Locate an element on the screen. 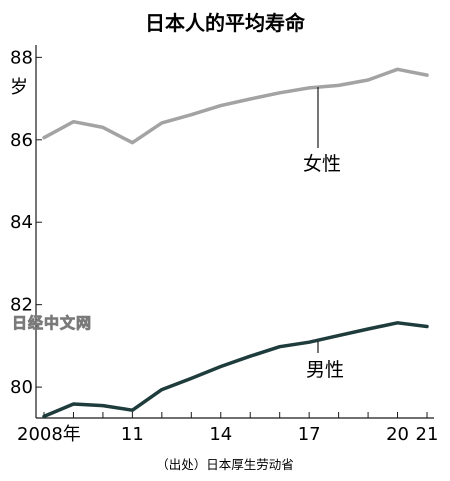 The height and width of the screenshot is (481, 450). series-label-female: 女性 is located at coordinates (322, 164).